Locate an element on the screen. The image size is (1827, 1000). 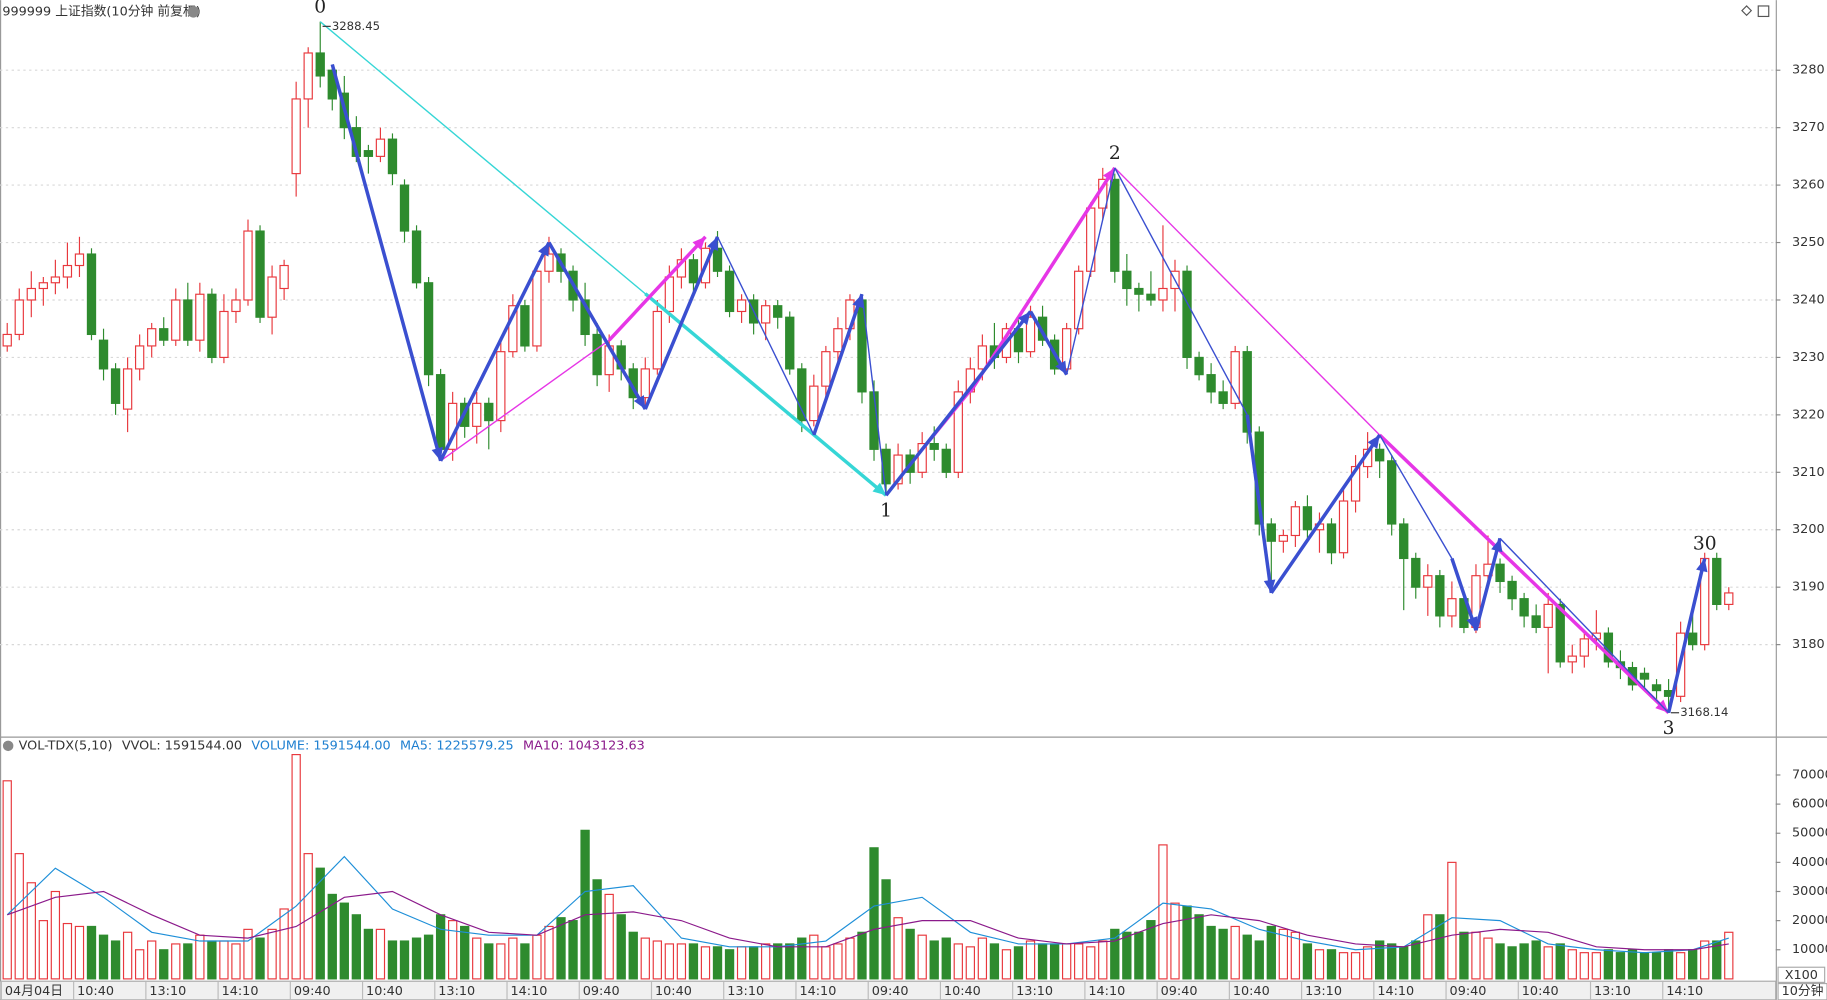
pivot-label: 1 is located at coordinates (886, 511).